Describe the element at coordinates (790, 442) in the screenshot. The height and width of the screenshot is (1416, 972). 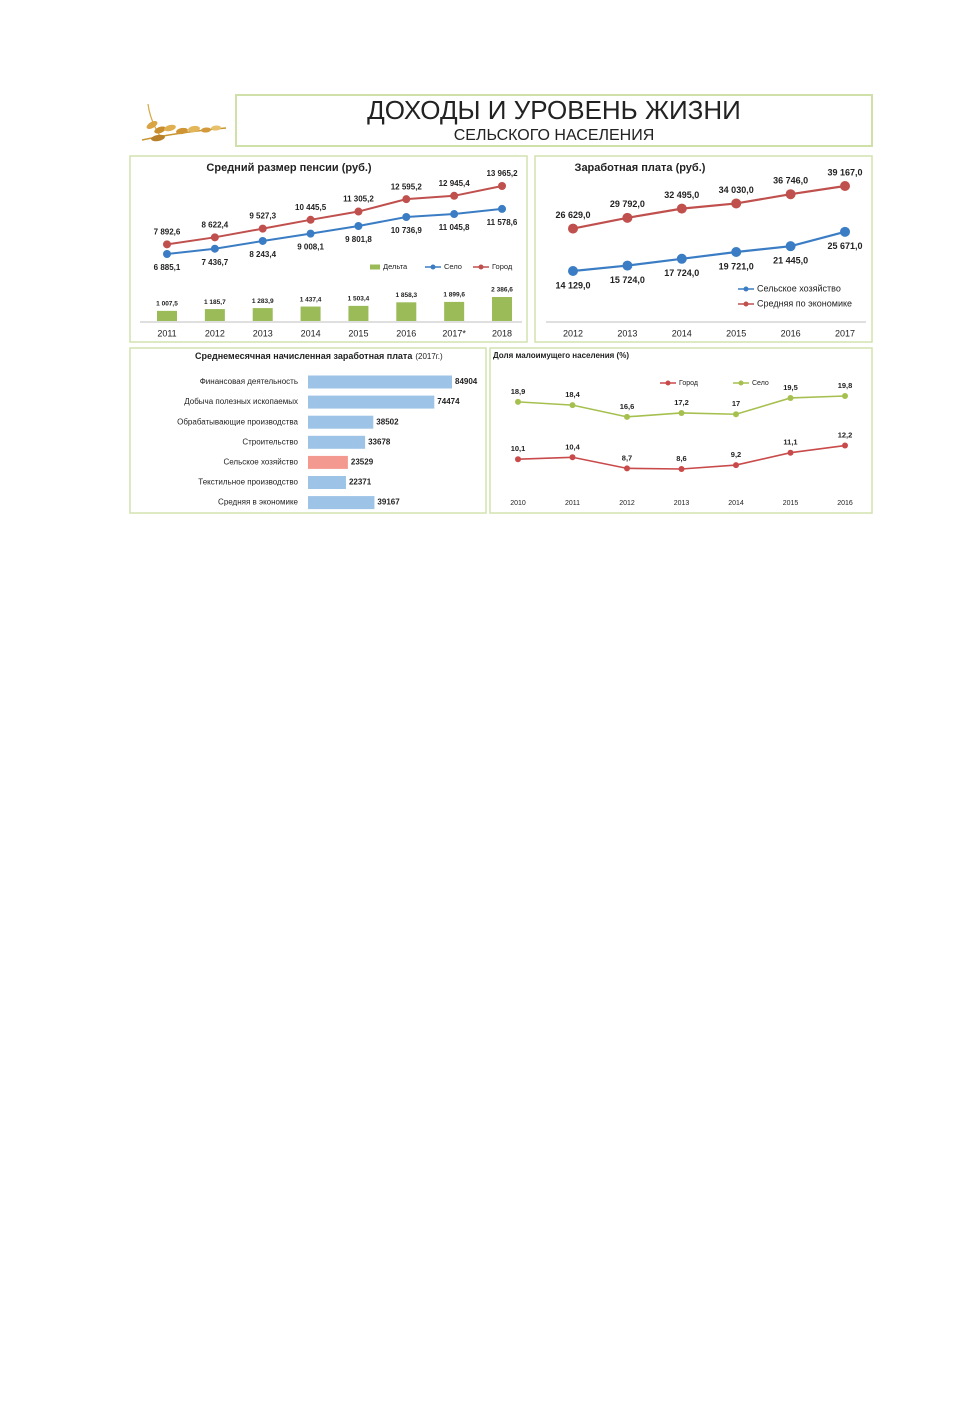
I see `data-label: 11,1` at that location.